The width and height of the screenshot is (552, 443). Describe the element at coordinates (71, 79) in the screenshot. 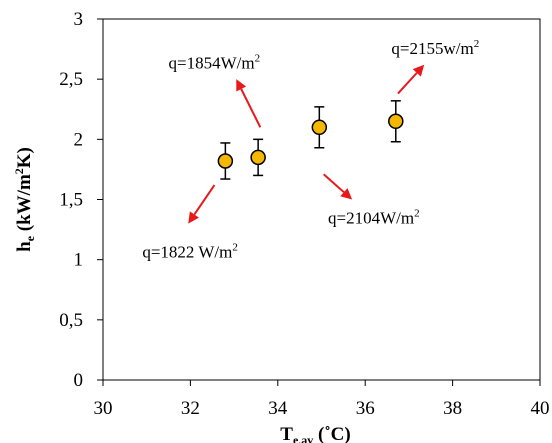

I see `y-tick-label: 2,5` at that location.